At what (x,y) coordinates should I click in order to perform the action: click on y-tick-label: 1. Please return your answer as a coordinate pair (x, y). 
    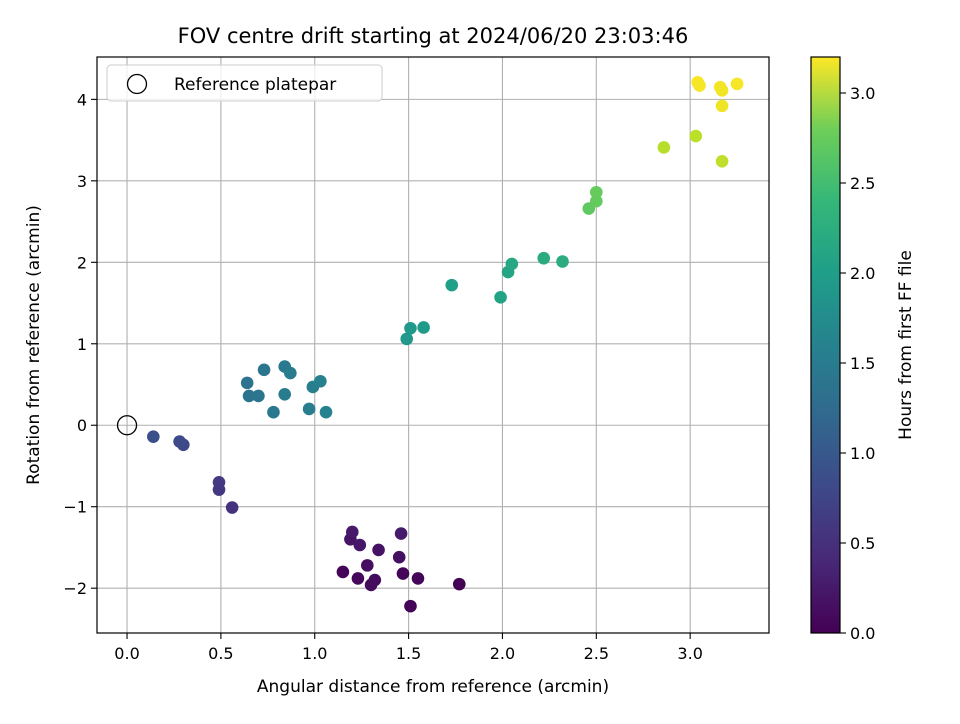
    Looking at the image, I should click on (82, 344).